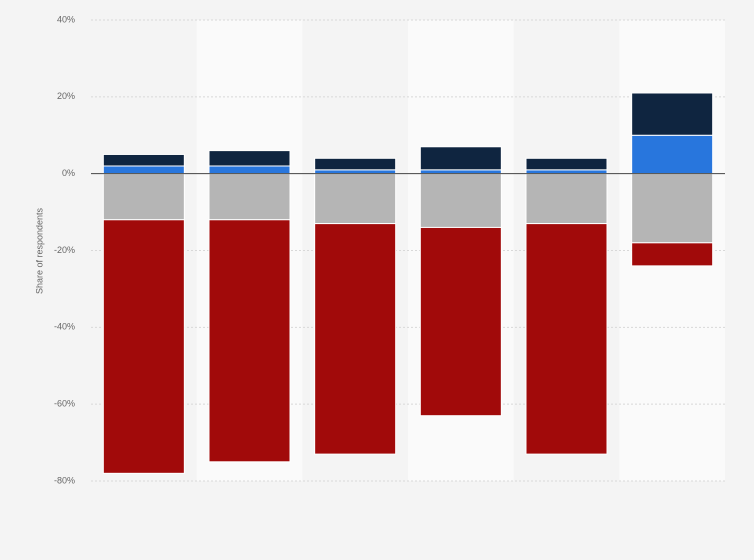  What do you see at coordinates (39, 250) in the screenshot?
I see `y-axis-label: Share of respondents` at bounding box center [39, 250].